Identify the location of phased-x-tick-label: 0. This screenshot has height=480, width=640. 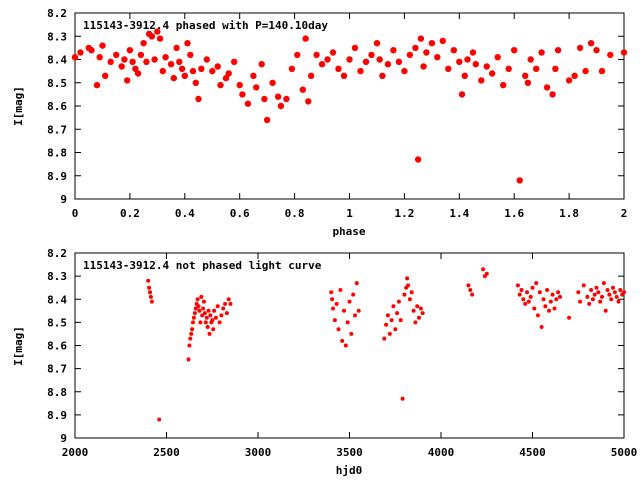
(75, 213).